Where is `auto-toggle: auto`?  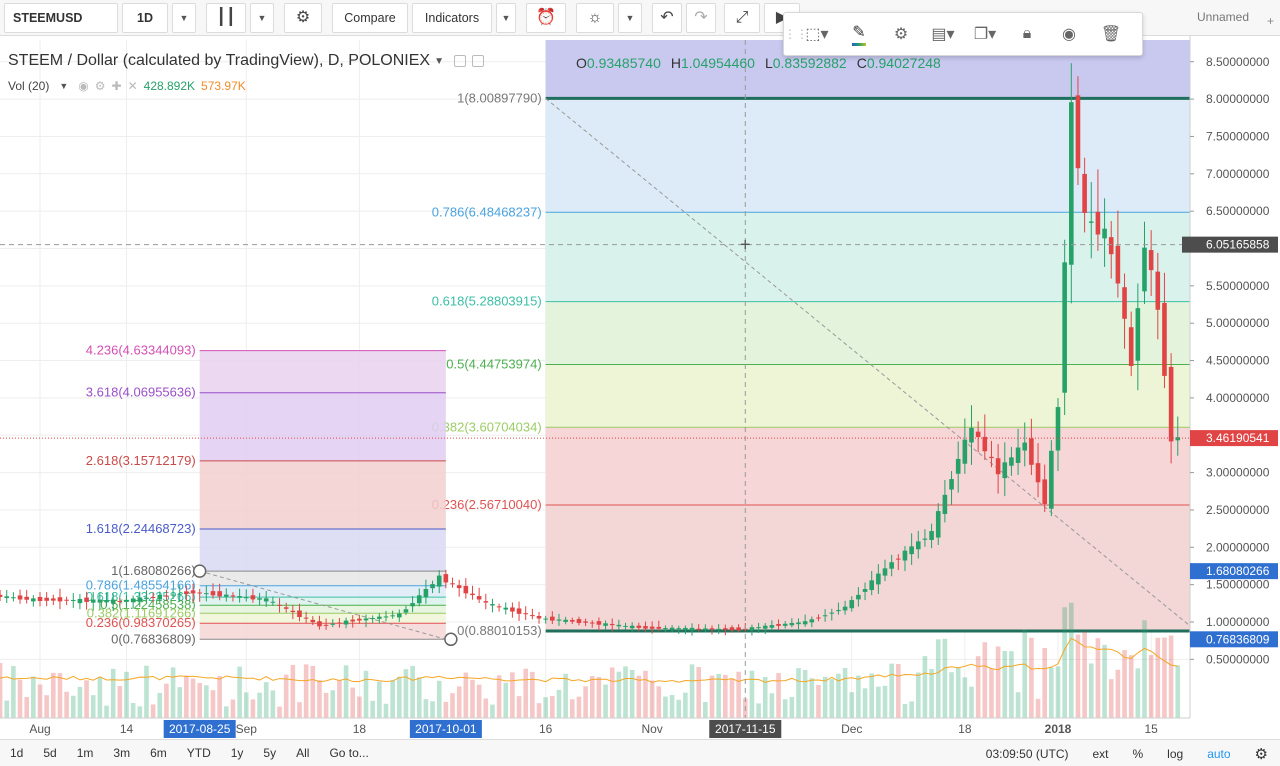
auto-toggle: auto is located at coordinates (1219, 753).